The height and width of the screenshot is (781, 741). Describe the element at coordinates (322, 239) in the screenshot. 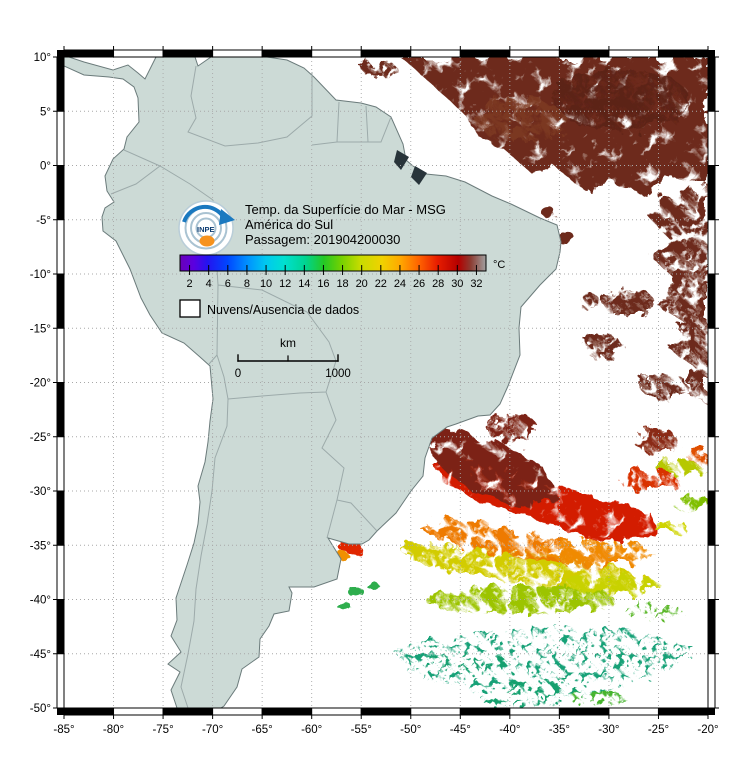

I see `title-line-3: Passagem: 201904200030` at that location.